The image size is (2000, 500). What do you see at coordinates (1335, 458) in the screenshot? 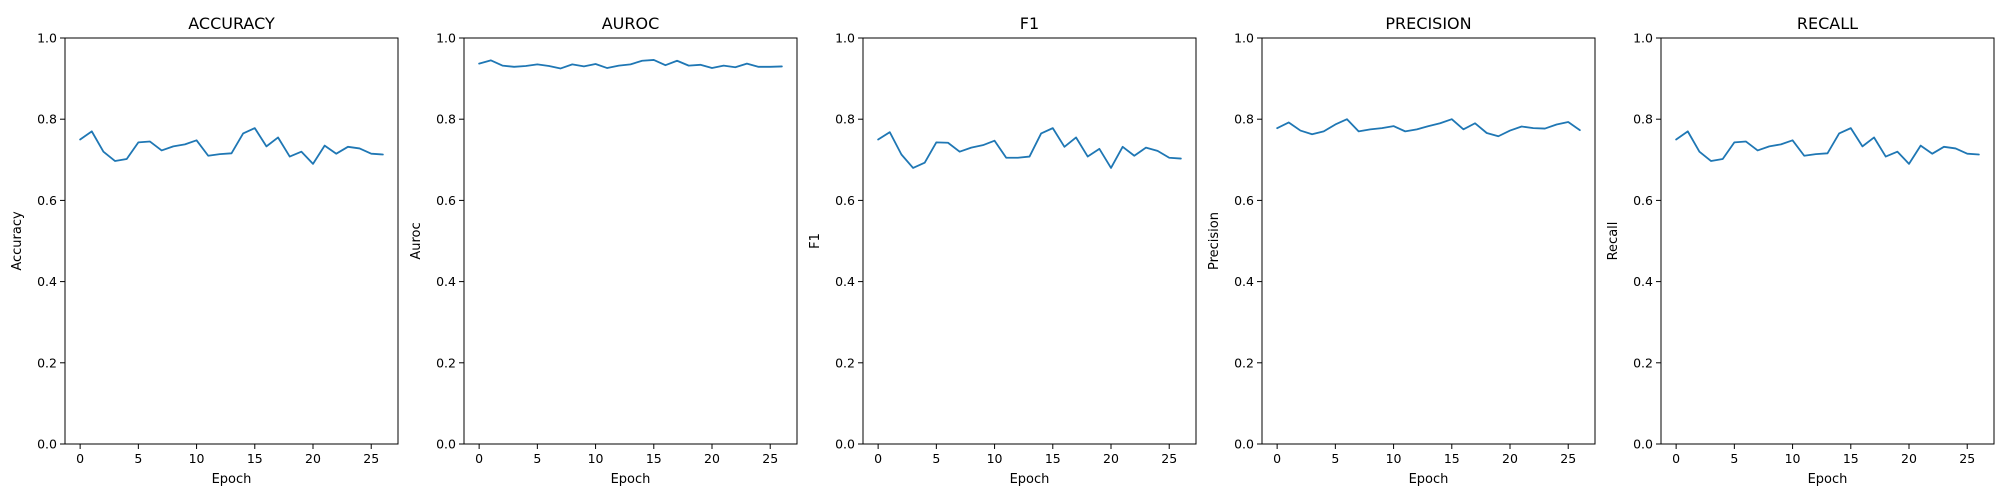
I see `chart-3-x-tick-label: 5` at bounding box center [1335, 458].